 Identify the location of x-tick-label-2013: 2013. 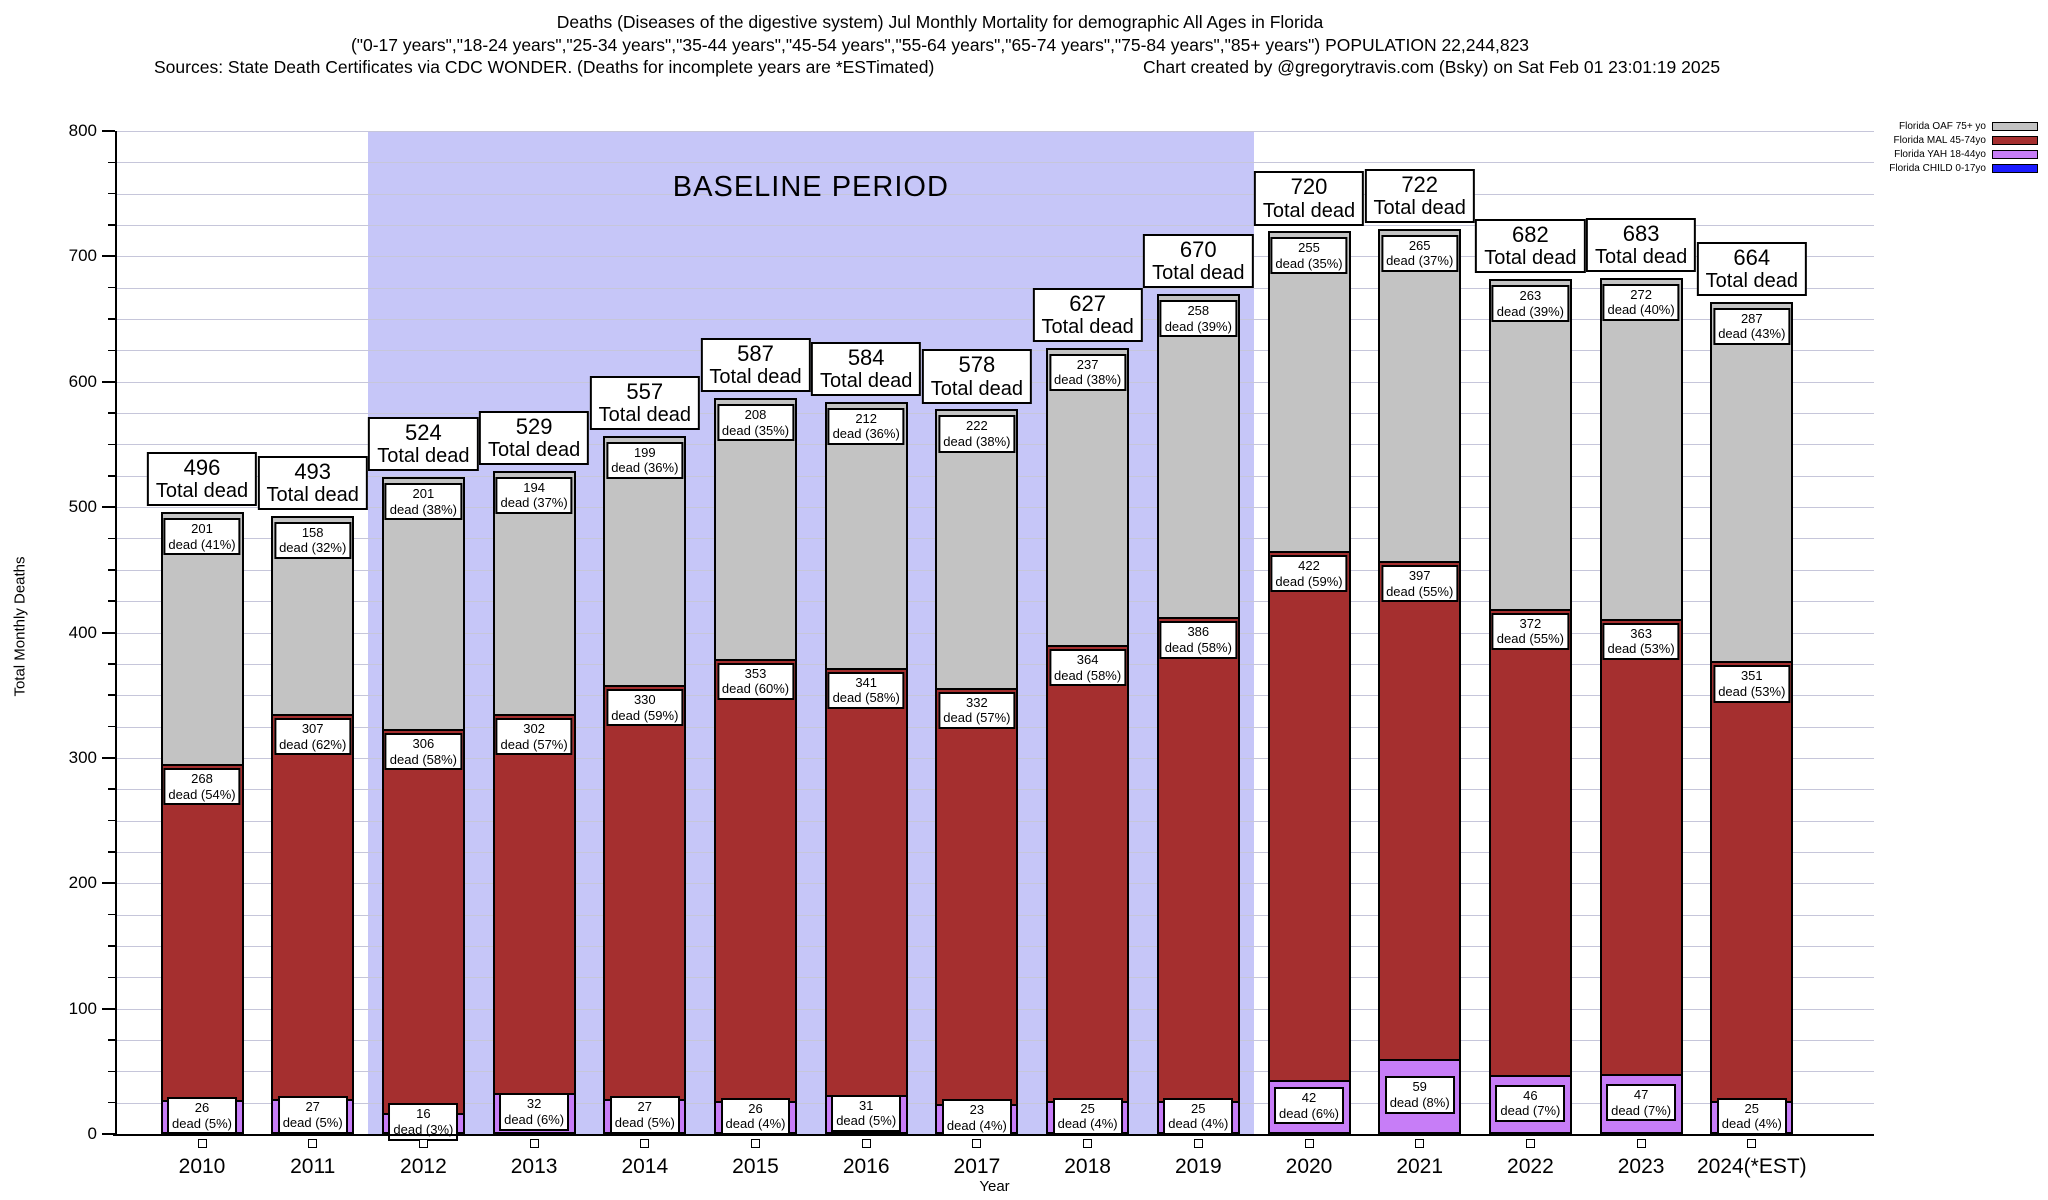
(534, 1166).